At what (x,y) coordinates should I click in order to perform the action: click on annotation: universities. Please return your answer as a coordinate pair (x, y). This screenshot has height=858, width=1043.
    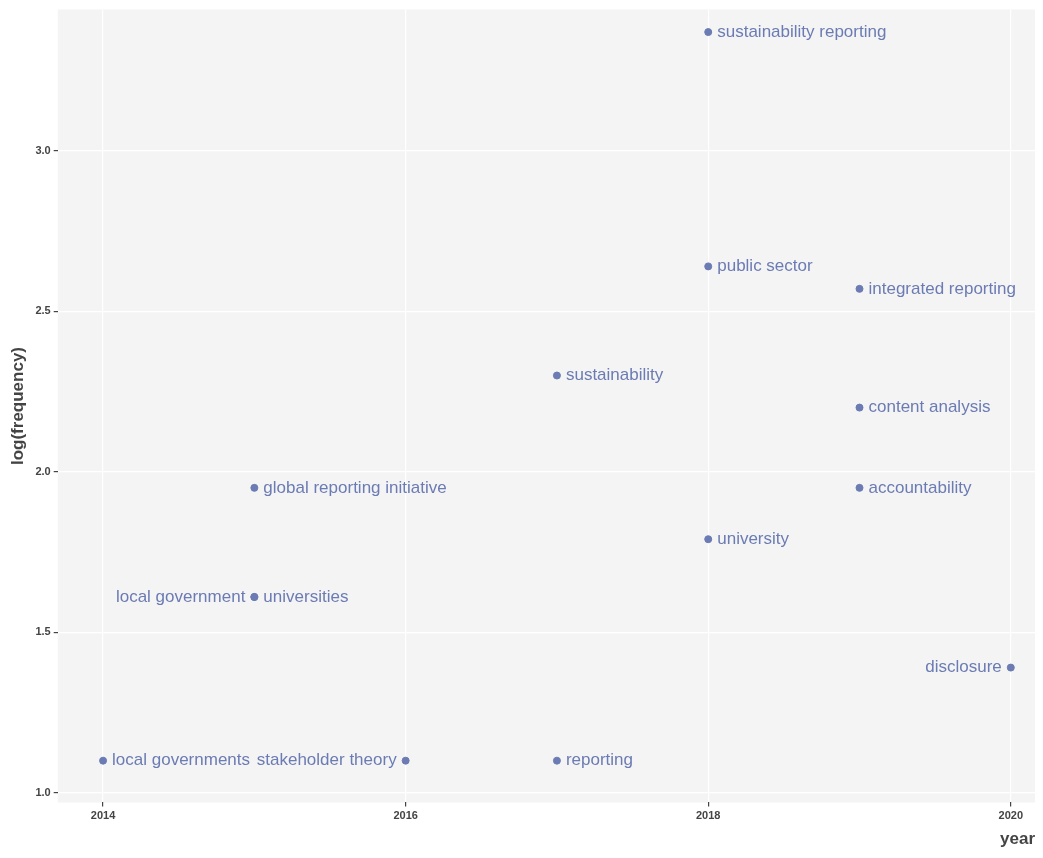
    Looking at the image, I should click on (306, 596).